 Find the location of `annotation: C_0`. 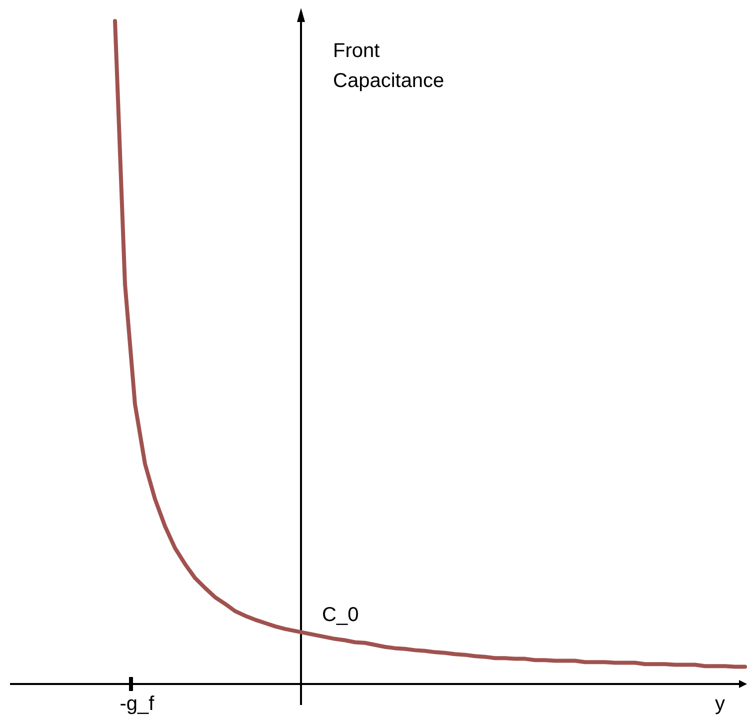

annotation: C_0 is located at coordinates (340, 615).